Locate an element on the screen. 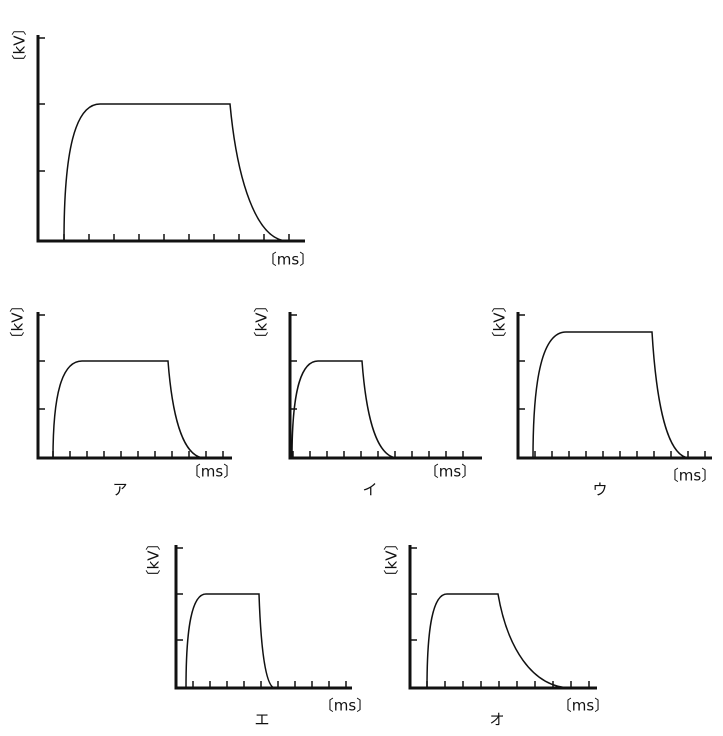 This screenshot has height=736, width=723. option-label: オ is located at coordinates (496, 720).